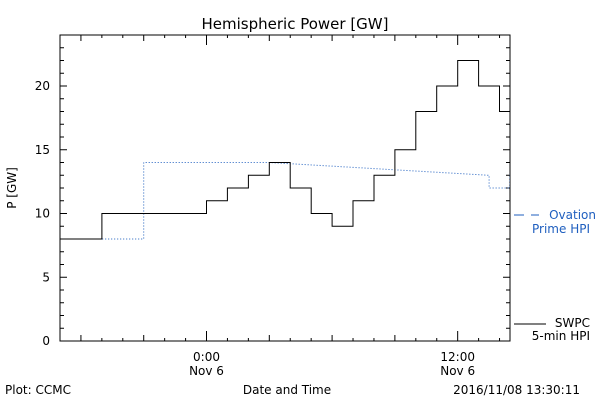 The height and width of the screenshot is (404, 600). Describe the element at coordinates (42, 214) in the screenshot. I see `y-tick-label: 10` at that location.